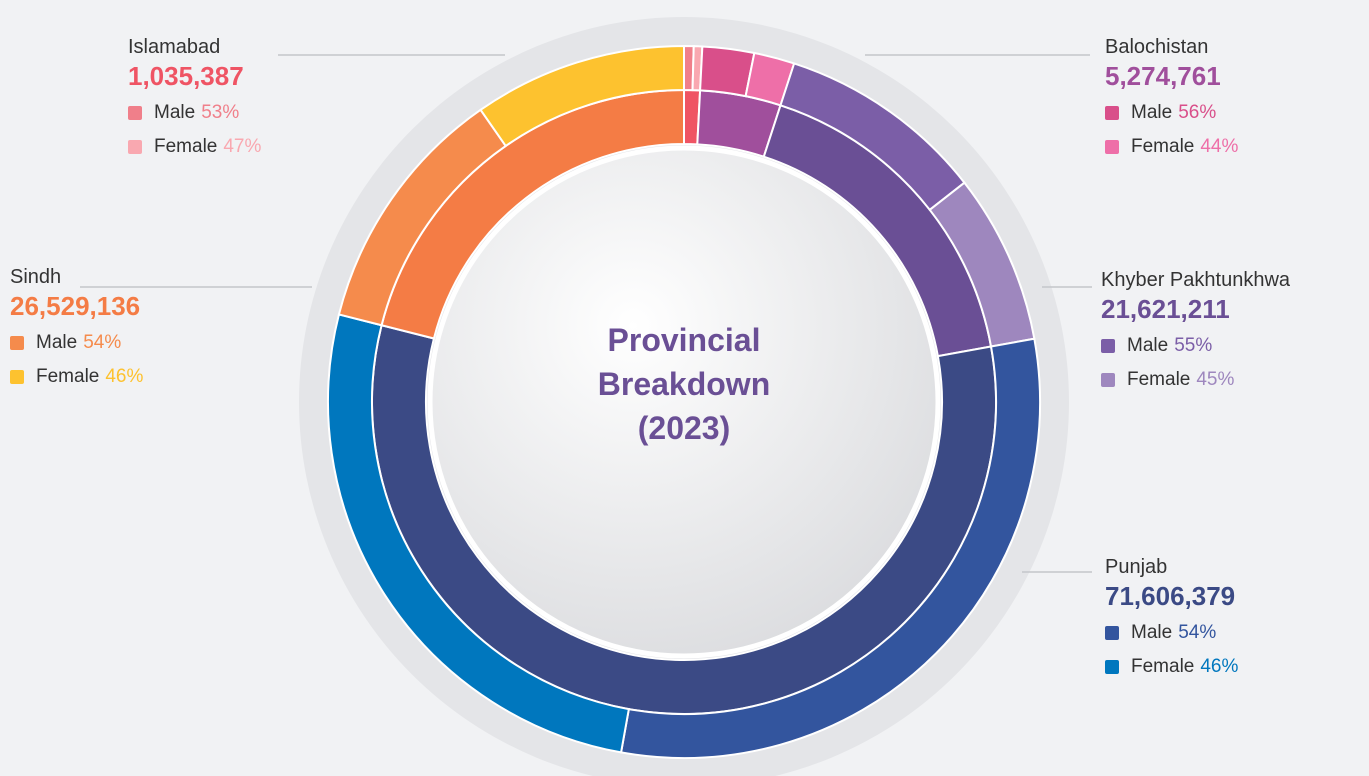 This screenshot has width=1369, height=776. I want to click on legend-entry: Female 44%, so click(1171, 147).